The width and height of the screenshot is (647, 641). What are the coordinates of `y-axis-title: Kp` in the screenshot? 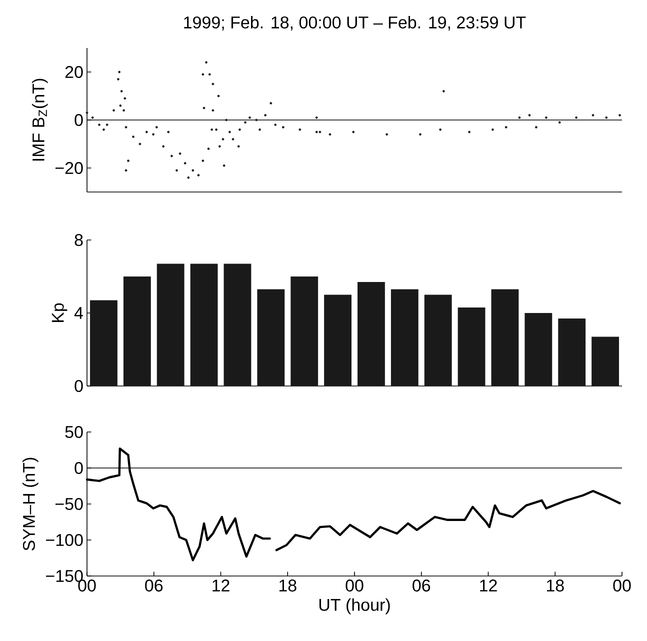 It's located at (60, 312).